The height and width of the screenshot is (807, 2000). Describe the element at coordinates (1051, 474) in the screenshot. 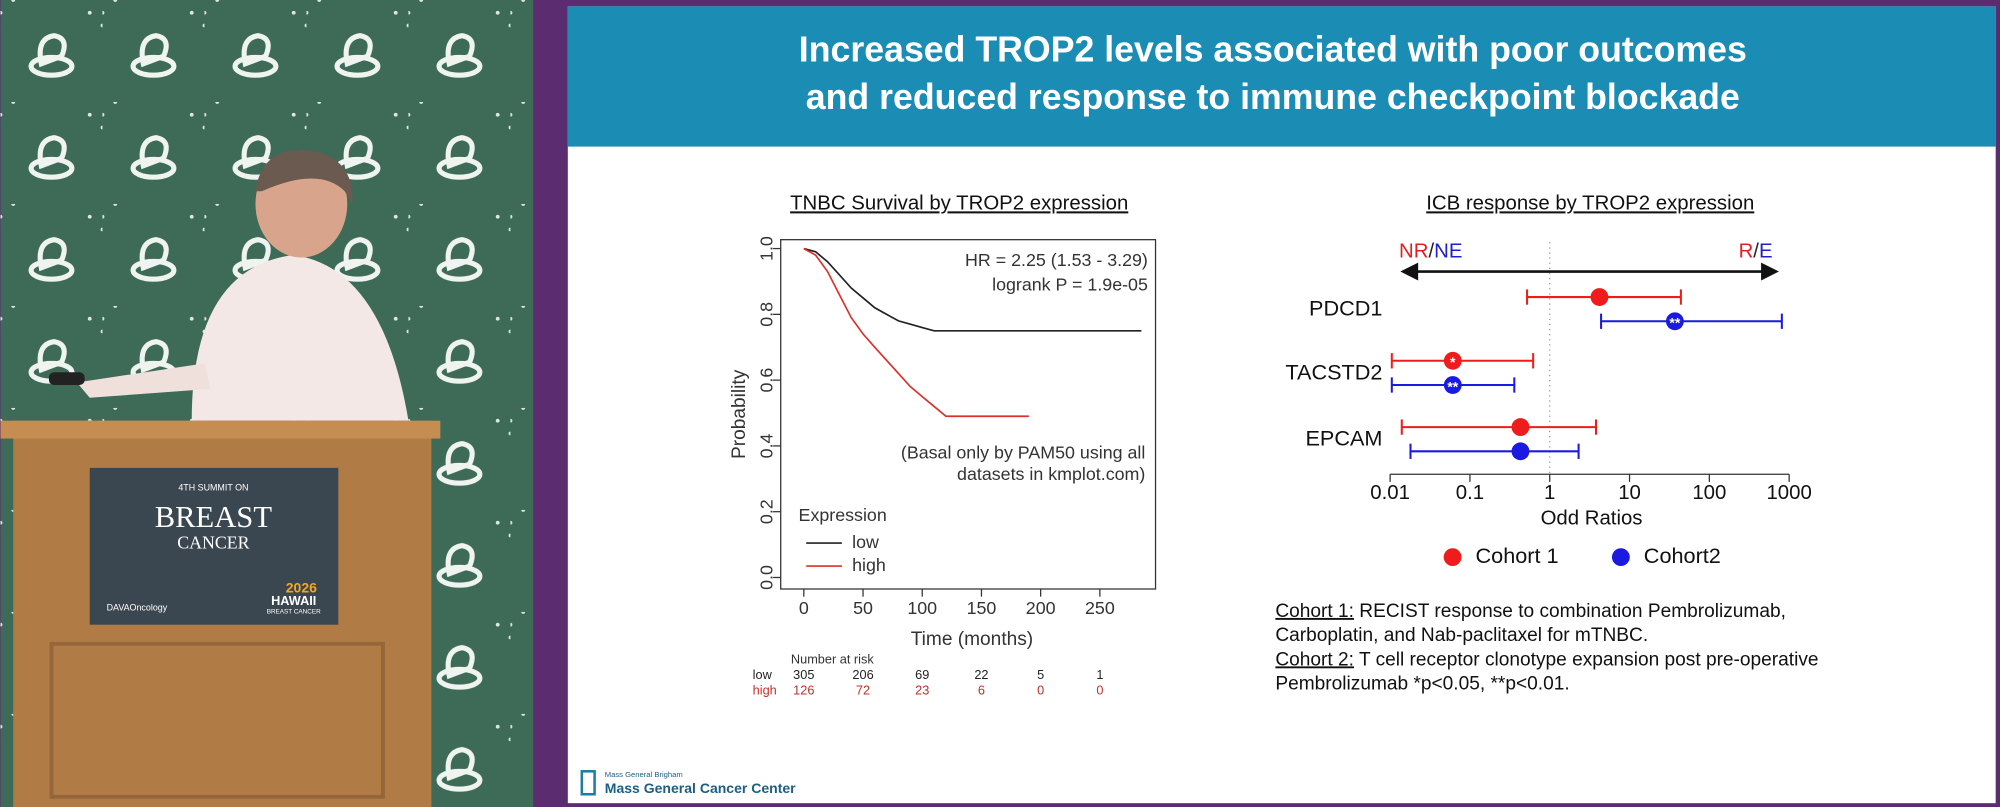

I see `annotation: datasets in kmplot.com)` at that location.